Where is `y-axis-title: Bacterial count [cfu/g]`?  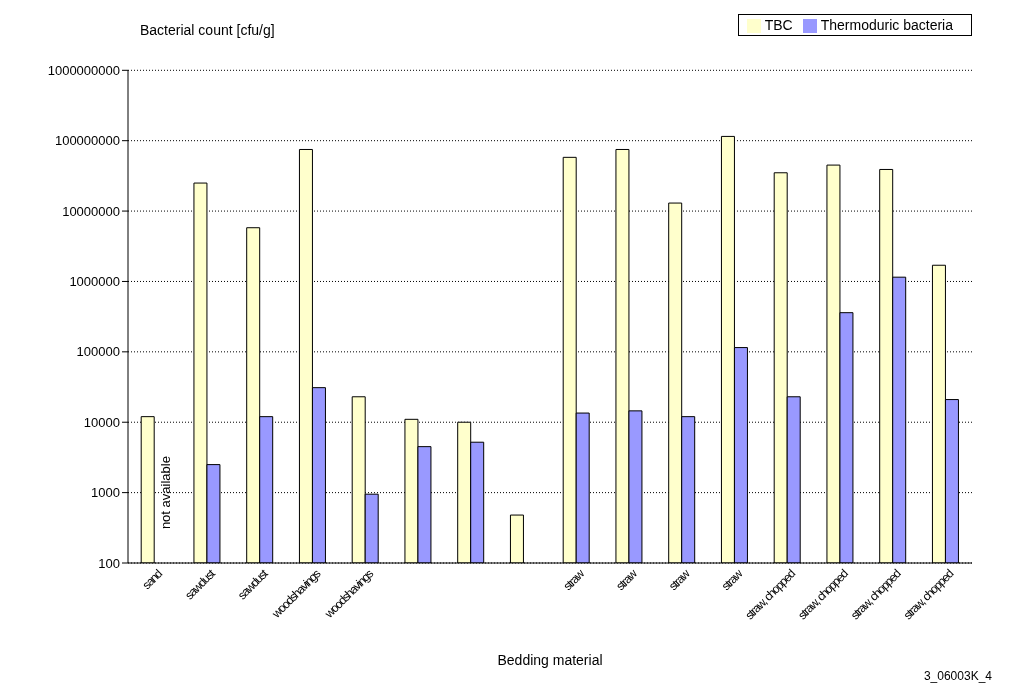 y-axis-title: Bacterial count [cfu/g] is located at coordinates (207, 30).